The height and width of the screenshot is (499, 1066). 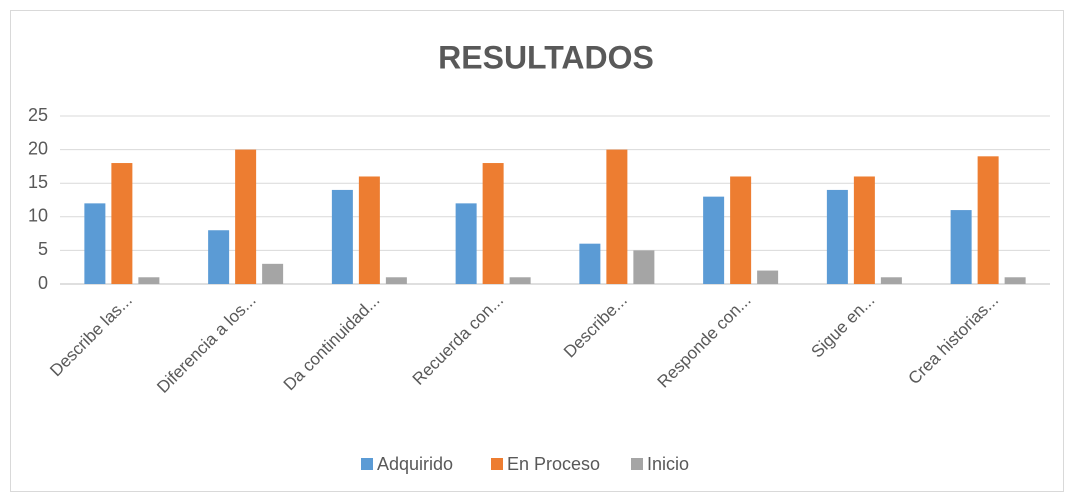 What do you see at coordinates (668, 464) in the screenshot?
I see `legend-label: Inicio` at bounding box center [668, 464].